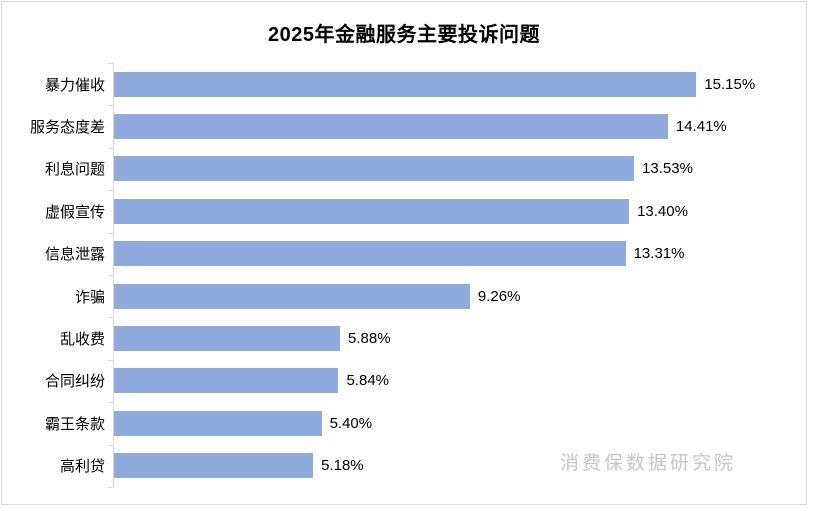  I want to click on chart-title: 2025年金融服务主要投诉问题, so click(404, 35).